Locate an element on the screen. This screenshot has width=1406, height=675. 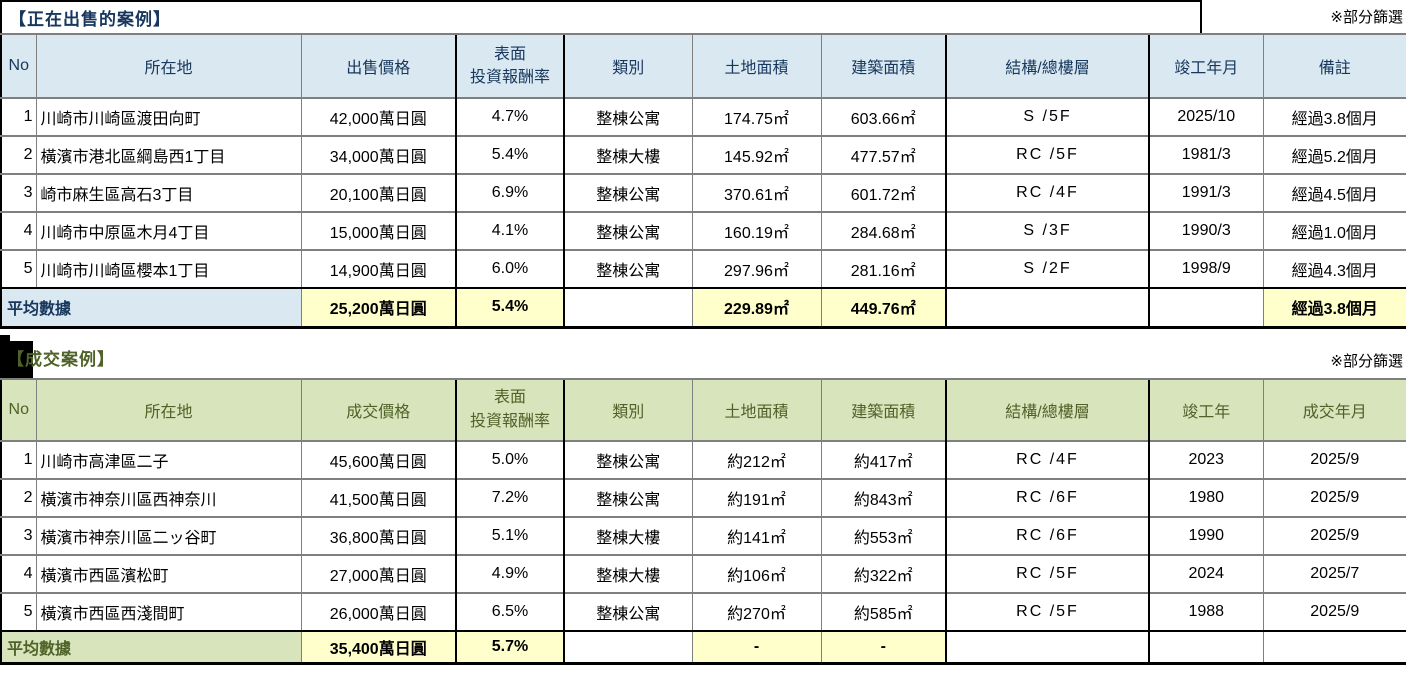
col-header-closed: 成交年月 is located at coordinates (1334, 409).